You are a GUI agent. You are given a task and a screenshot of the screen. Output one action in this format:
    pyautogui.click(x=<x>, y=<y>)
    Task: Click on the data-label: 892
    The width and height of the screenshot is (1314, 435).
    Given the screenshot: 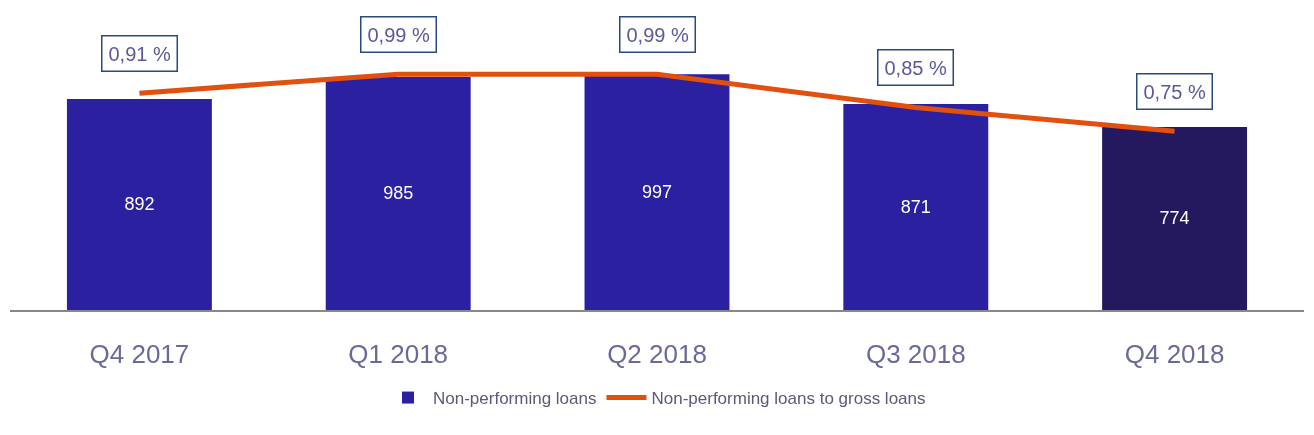 What is the action you would take?
    pyautogui.click(x=139, y=204)
    